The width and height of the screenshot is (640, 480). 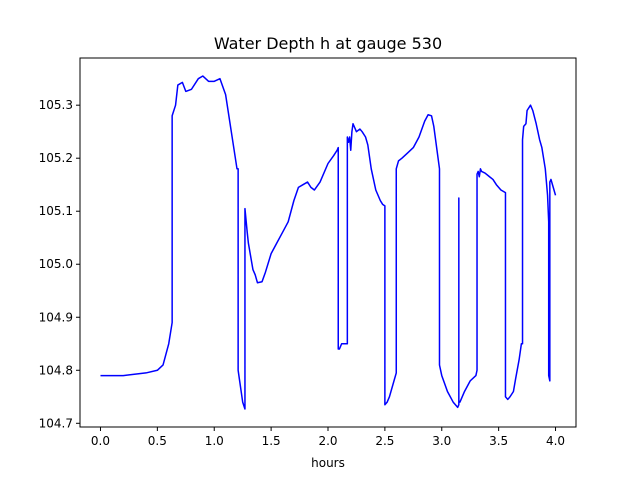 What do you see at coordinates (271, 441) in the screenshot?
I see `x-tick-label: 1.5` at bounding box center [271, 441].